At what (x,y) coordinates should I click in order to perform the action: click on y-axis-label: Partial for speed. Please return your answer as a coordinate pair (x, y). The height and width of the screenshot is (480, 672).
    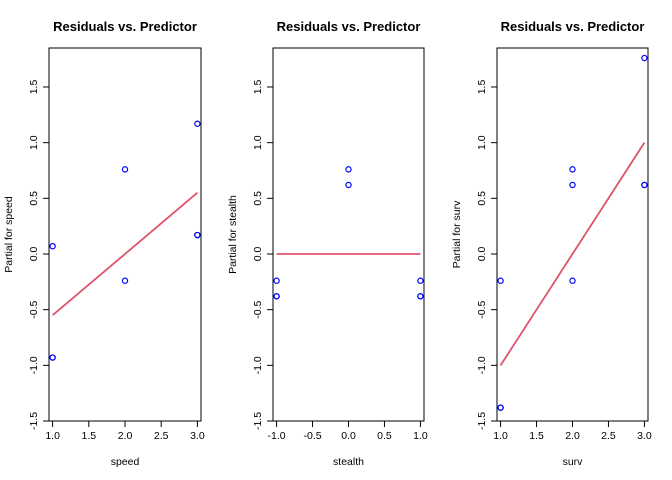
    Looking at the image, I should click on (9, 234).